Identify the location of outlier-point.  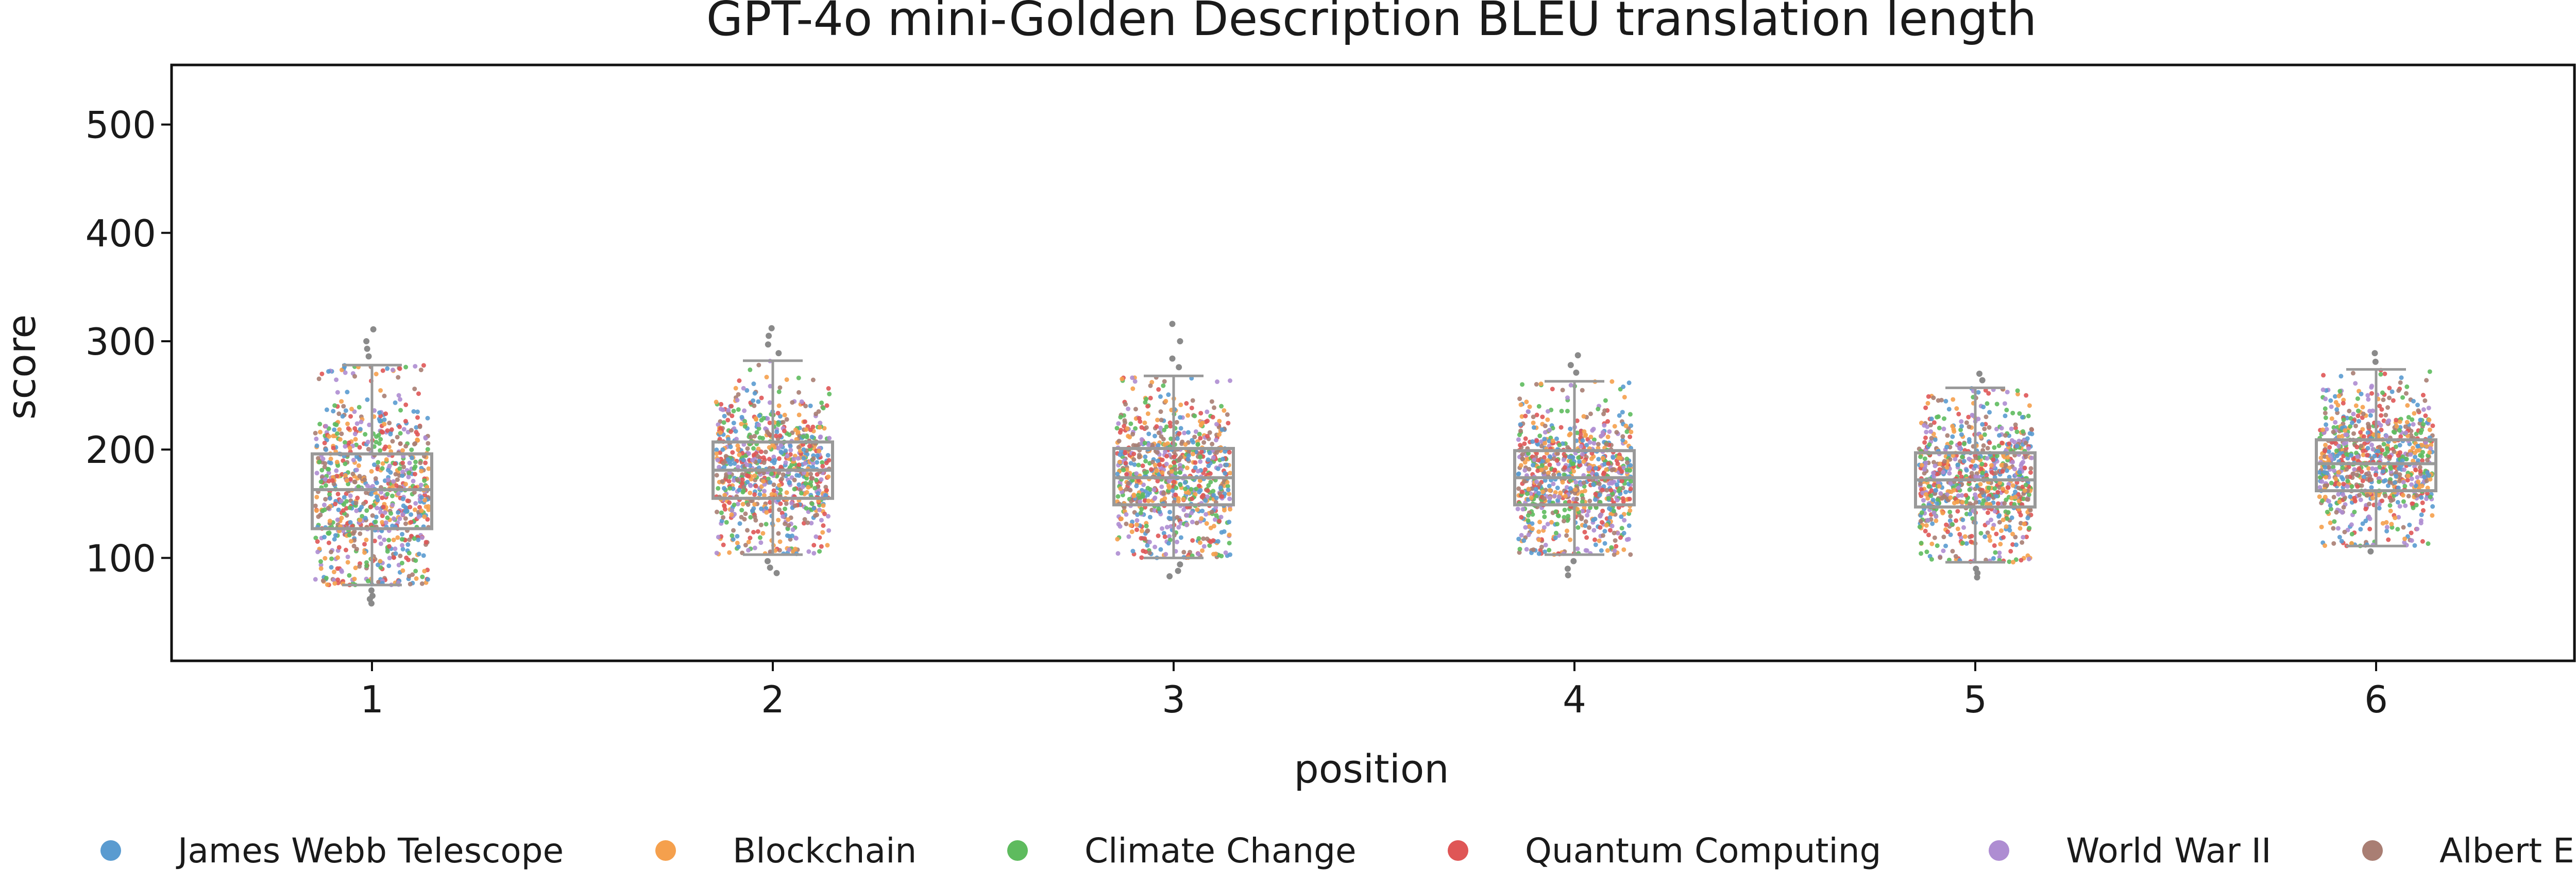
(371, 603).